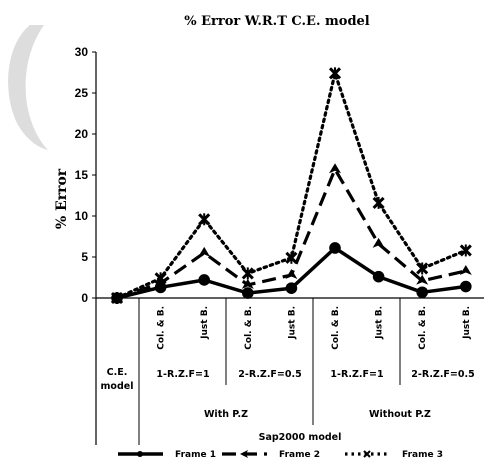  I want to click on legend-label: Frame 1, so click(195, 454).